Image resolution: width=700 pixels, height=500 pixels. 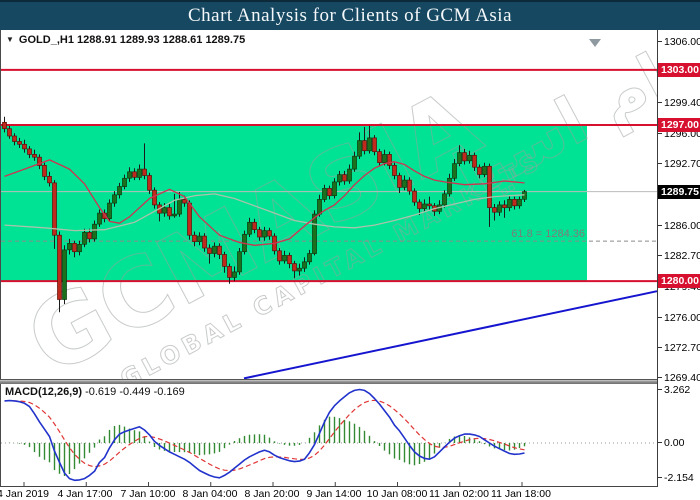 What do you see at coordinates (679, 164) in the screenshot?
I see `price-tick: 1292.70` at bounding box center [679, 164].